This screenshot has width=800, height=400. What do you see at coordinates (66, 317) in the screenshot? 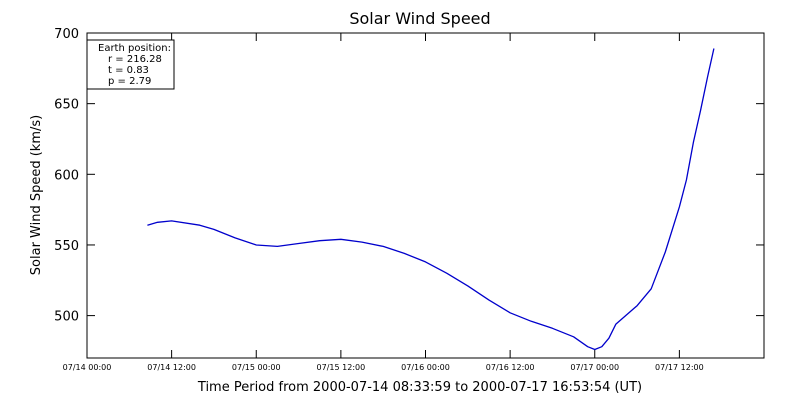
I see `y-tick-label: 500` at bounding box center [66, 317].